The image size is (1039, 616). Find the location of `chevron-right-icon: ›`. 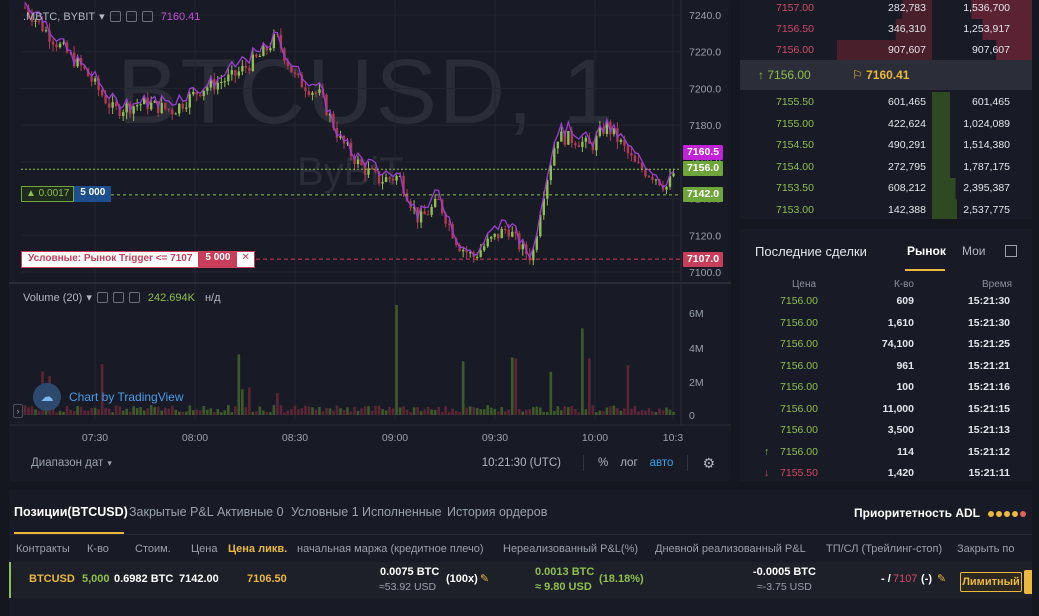

chevron-right-icon: › is located at coordinates (18, 411).